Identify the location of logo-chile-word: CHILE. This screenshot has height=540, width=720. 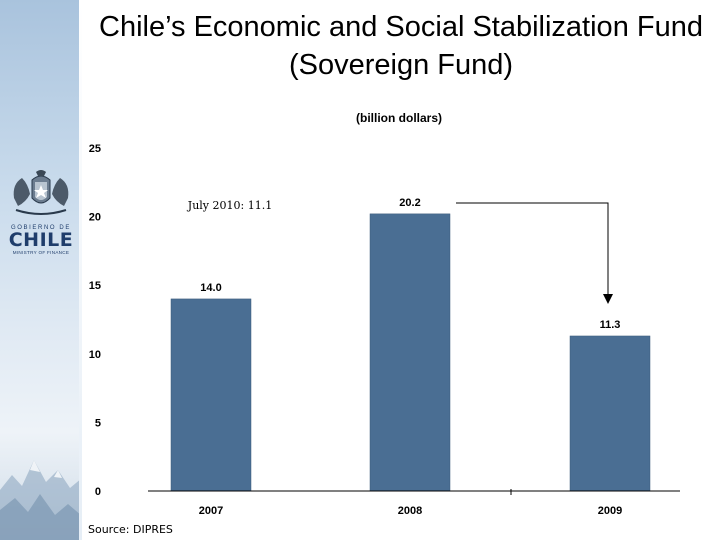
(41, 240).